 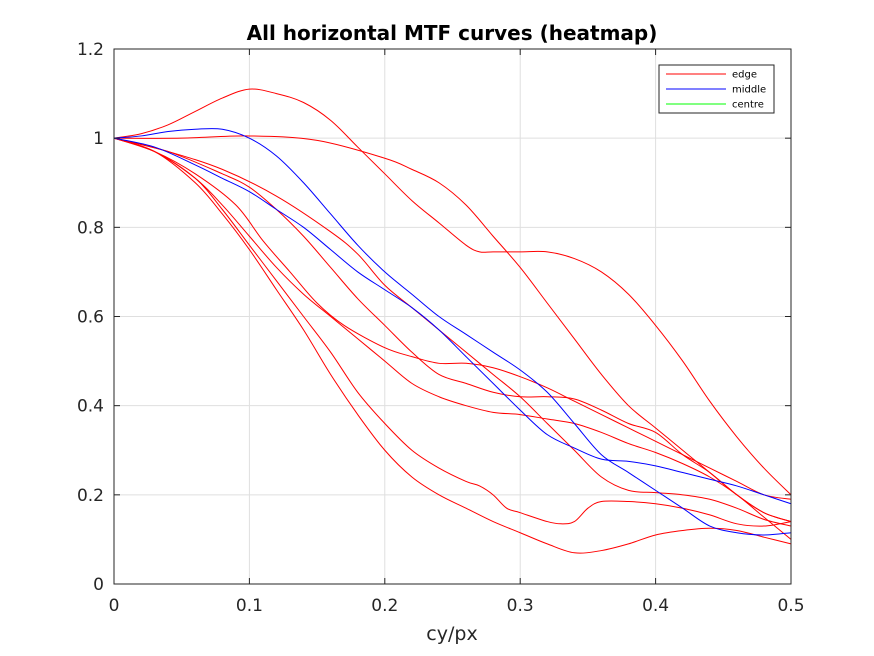 What do you see at coordinates (520, 606) in the screenshot?
I see `x-tick-label: 0.3` at bounding box center [520, 606].